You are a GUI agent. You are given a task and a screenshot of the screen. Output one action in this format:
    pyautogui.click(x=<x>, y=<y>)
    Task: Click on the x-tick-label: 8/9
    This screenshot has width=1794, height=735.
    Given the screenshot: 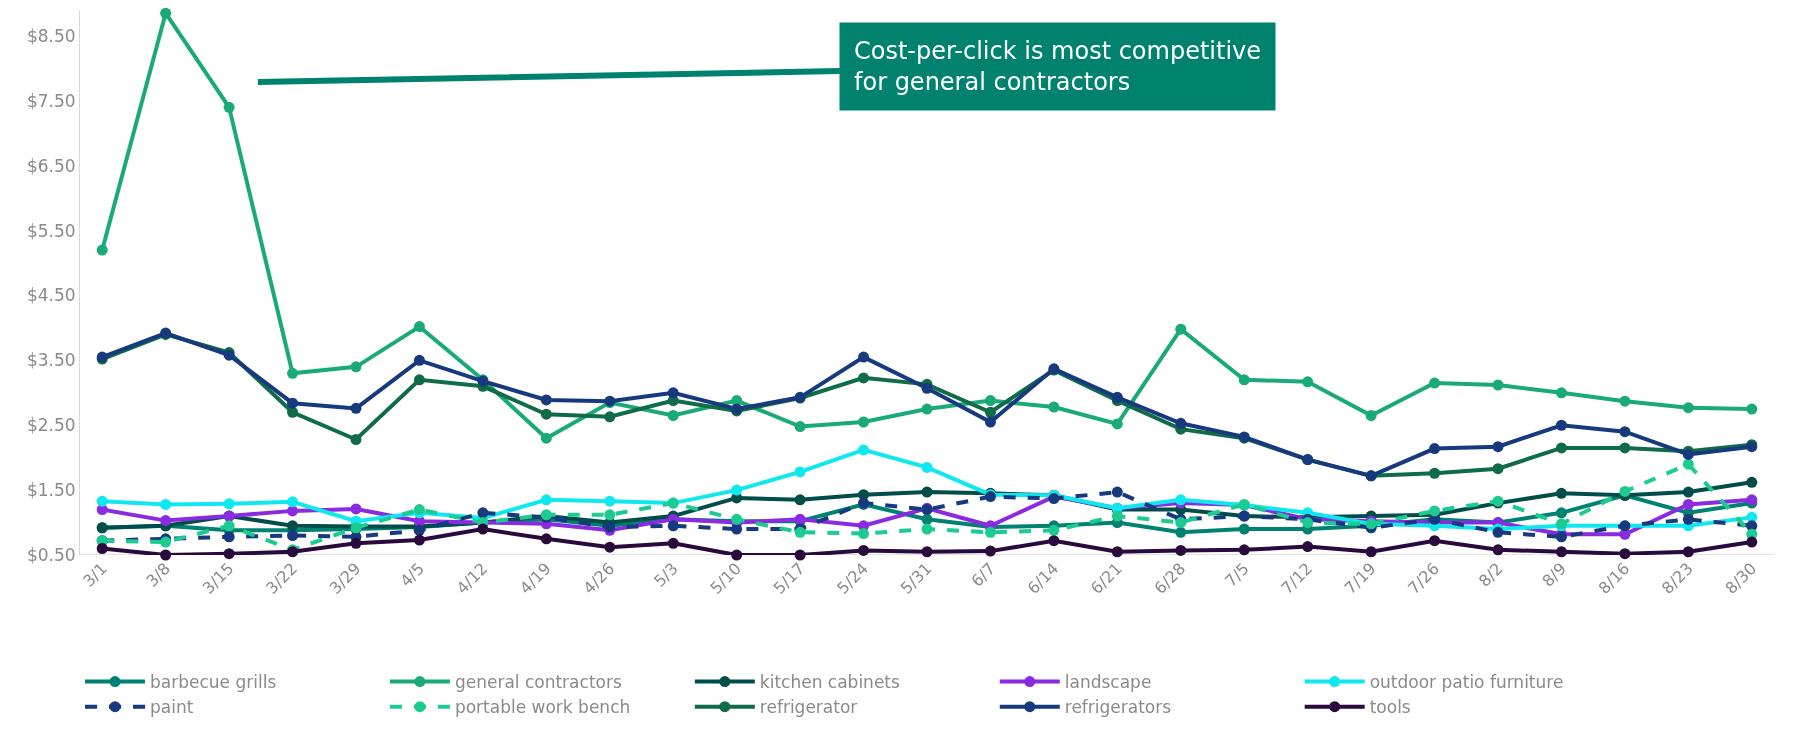 What is the action you would take?
    pyautogui.click(x=1554, y=575)
    